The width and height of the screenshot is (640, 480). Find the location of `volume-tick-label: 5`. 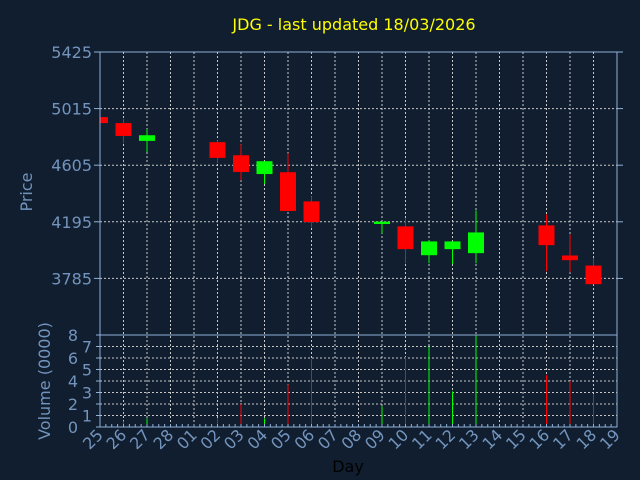

volume-tick-label: 5 is located at coordinates (87, 370).